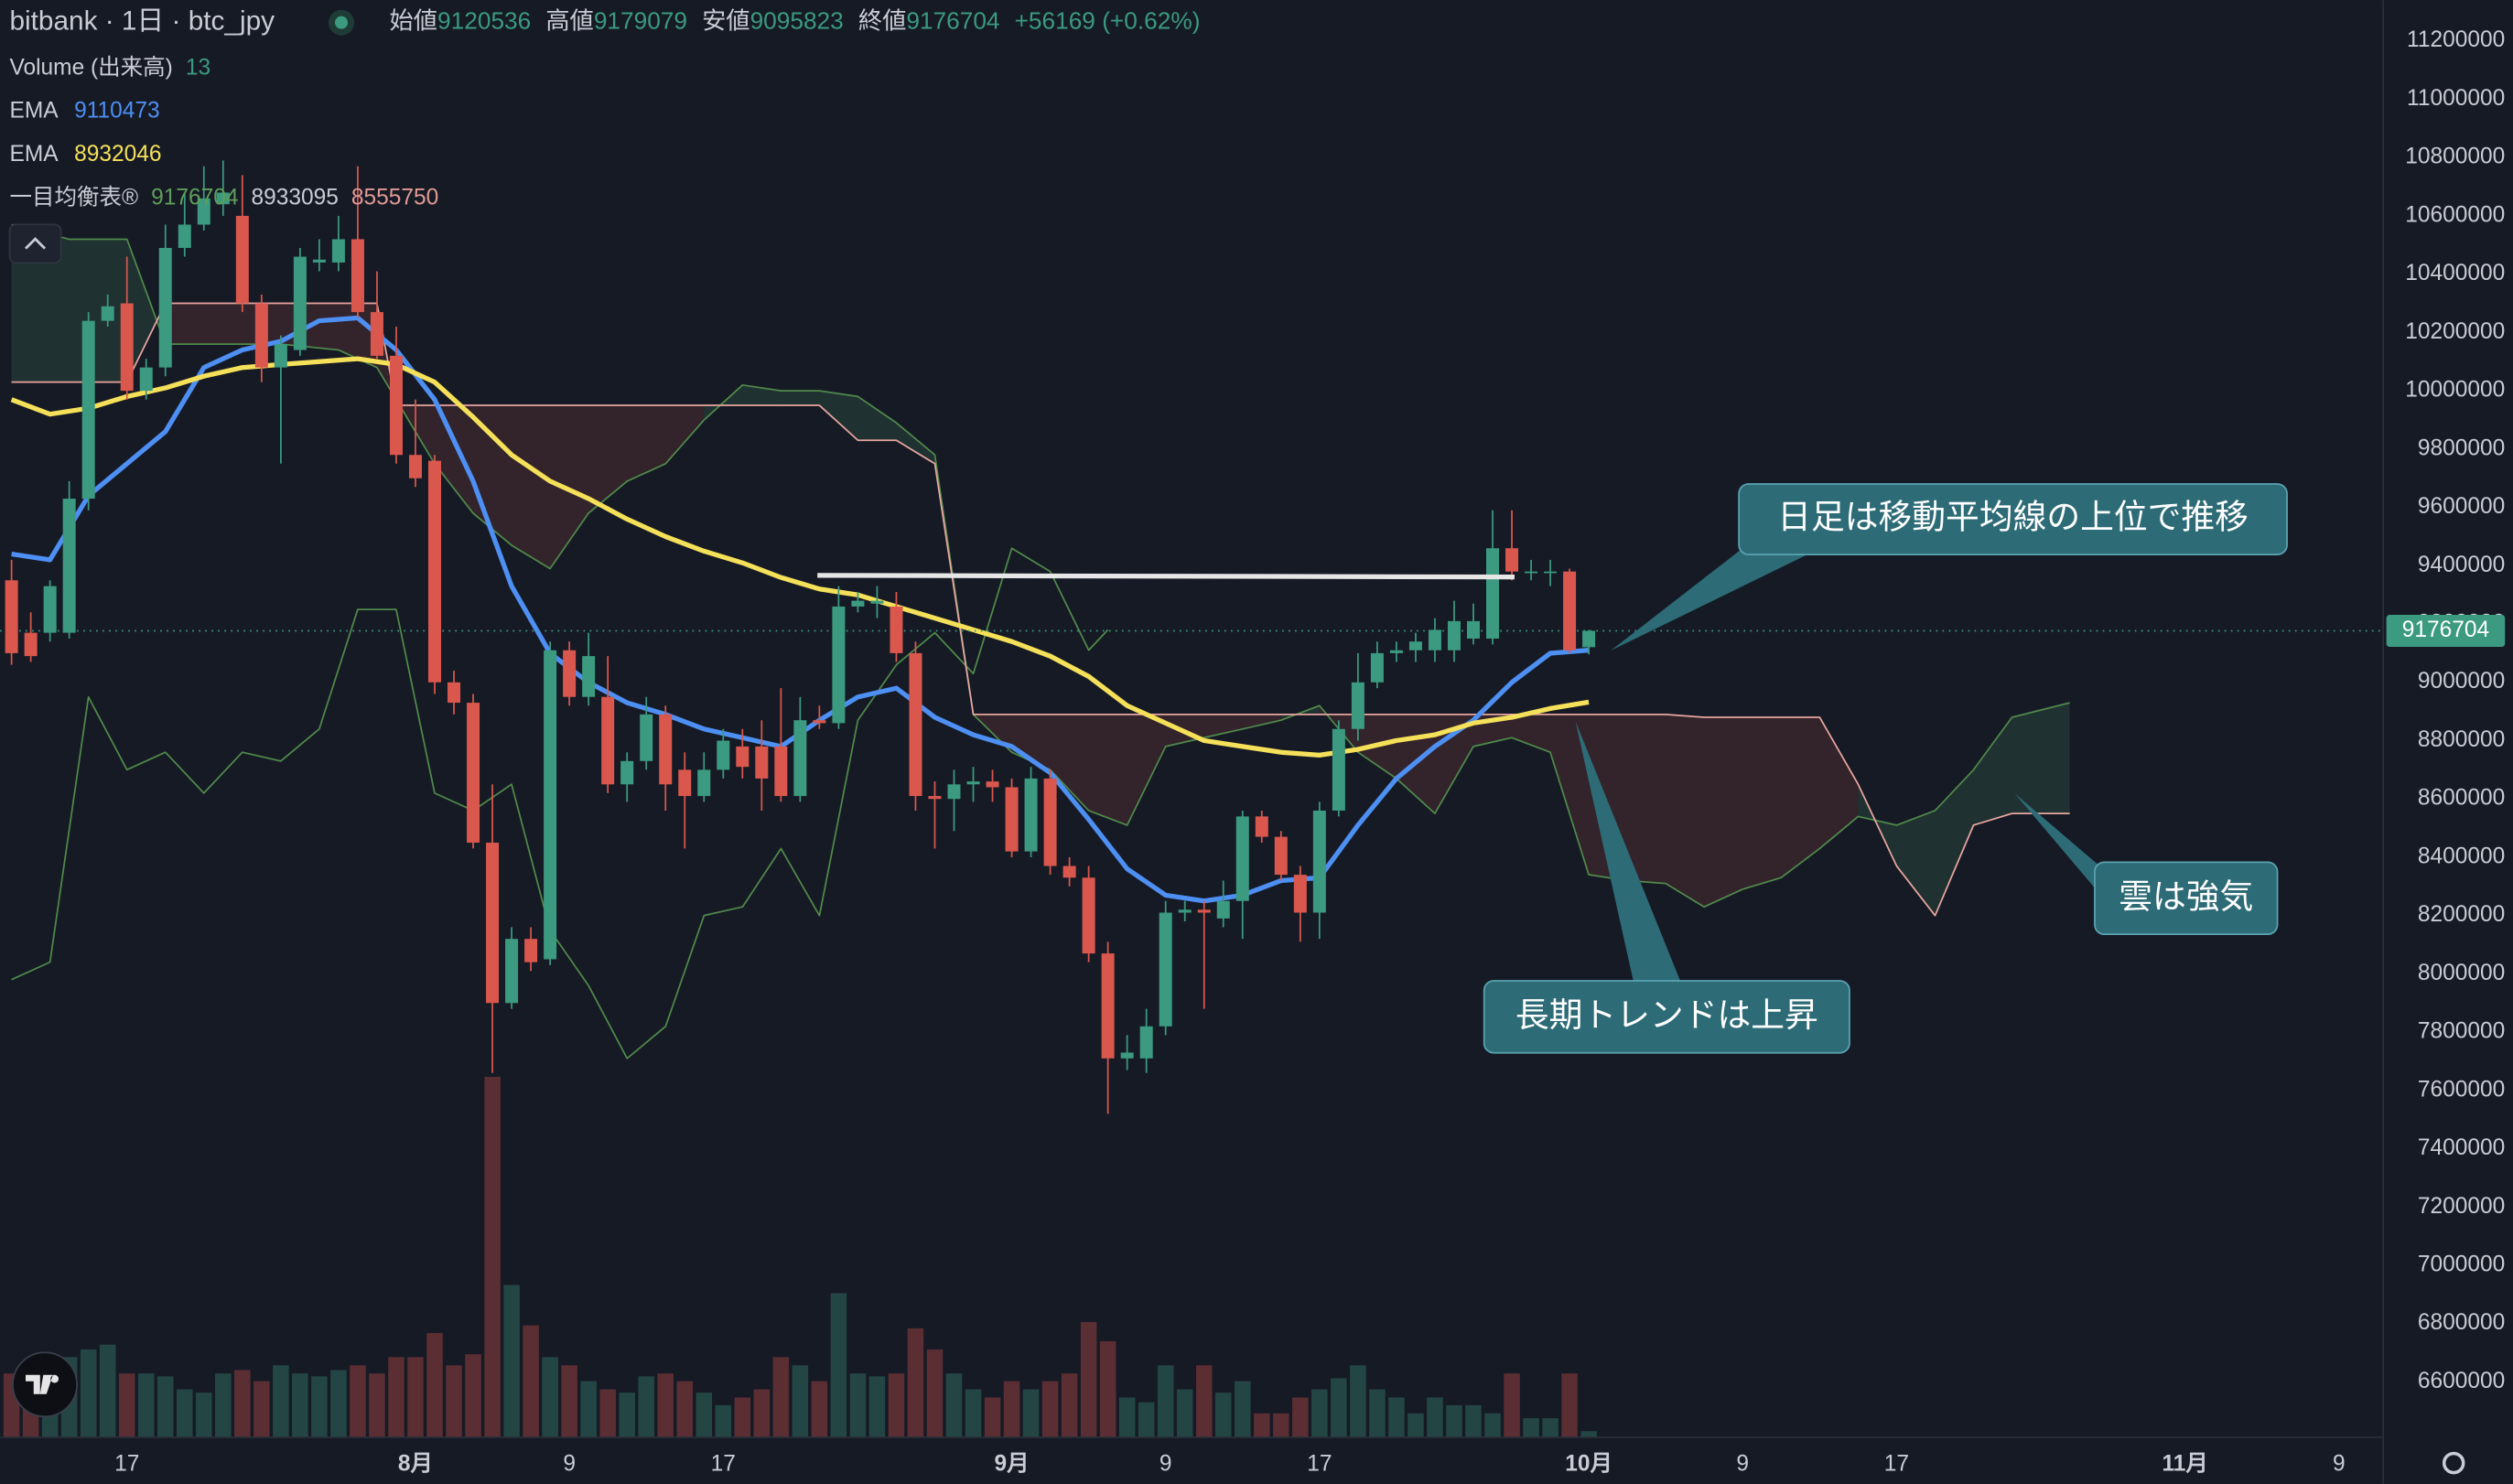  I want to click on callout-box, so click(2186, 898).